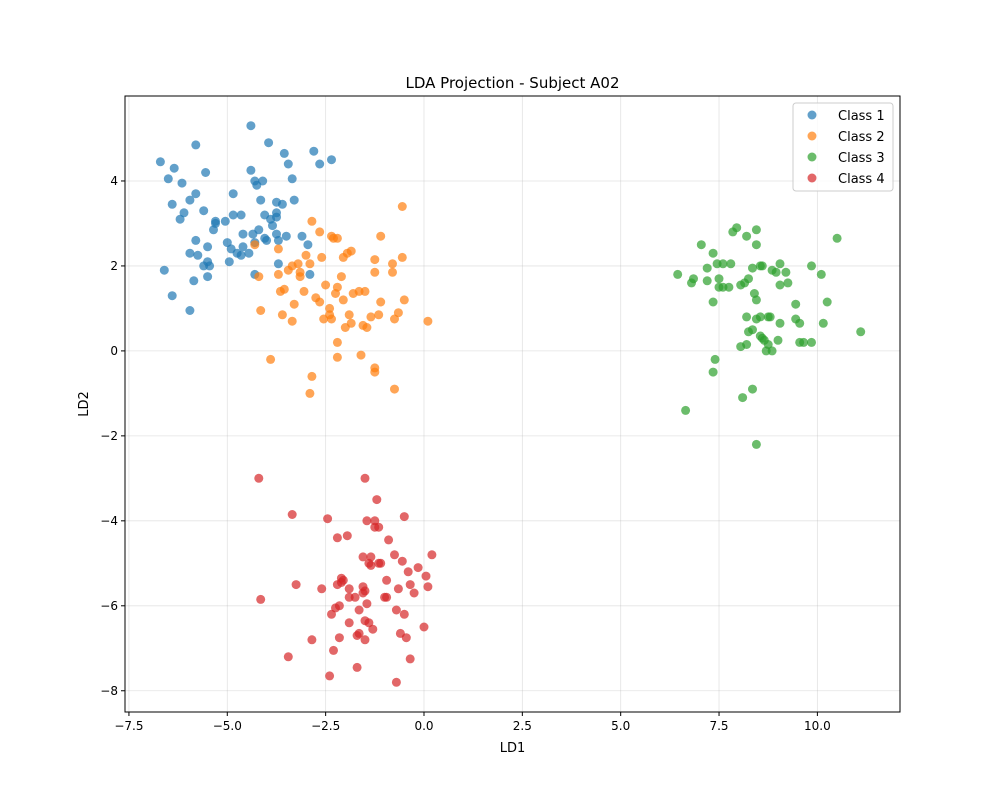 Image resolution: width=1000 pixels, height=800 pixels. Describe the element at coordinates (861, 179) in the screenshot. I see `legend-label: Class 4` at that location.